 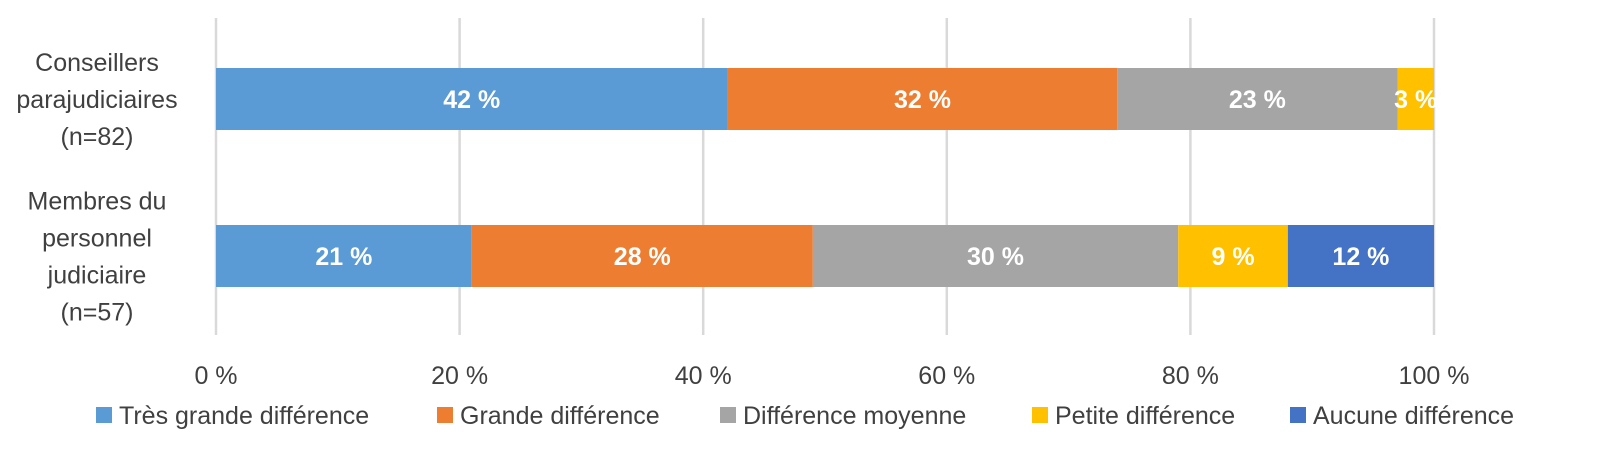 What do you see at coordinates (97, 257) in the screenshot?
I see `category-label: Membres du personnel judiciaire (n=57)` at bounding box center [97, 257].